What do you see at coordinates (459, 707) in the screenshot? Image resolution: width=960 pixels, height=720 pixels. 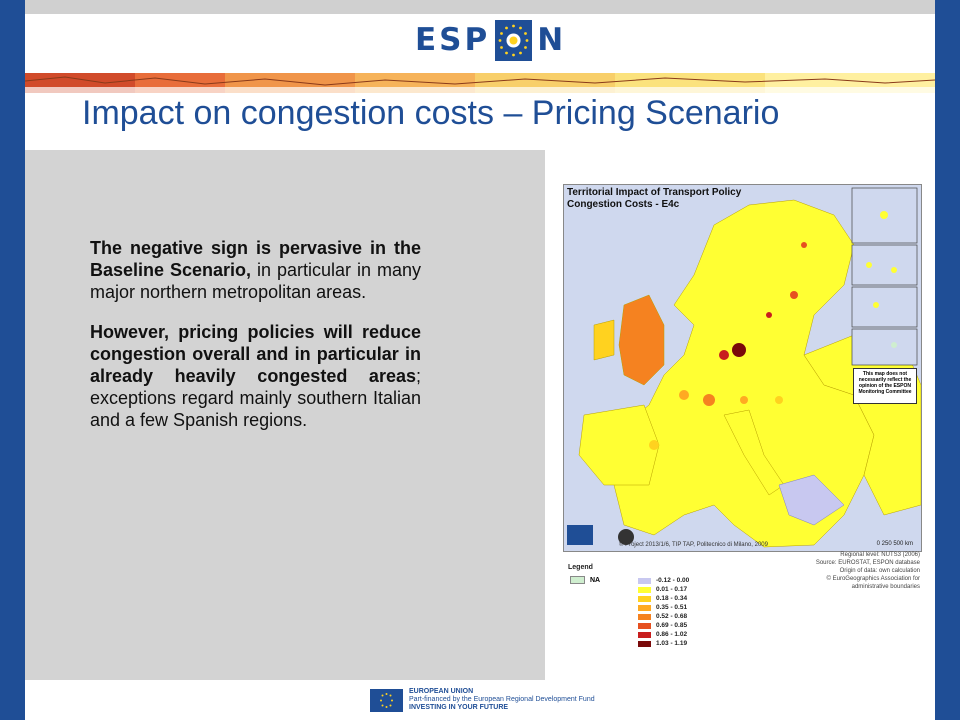 I see `footer-line-3: INVESTING IN YOUR FUTURE` at bounding box center [459, 707].